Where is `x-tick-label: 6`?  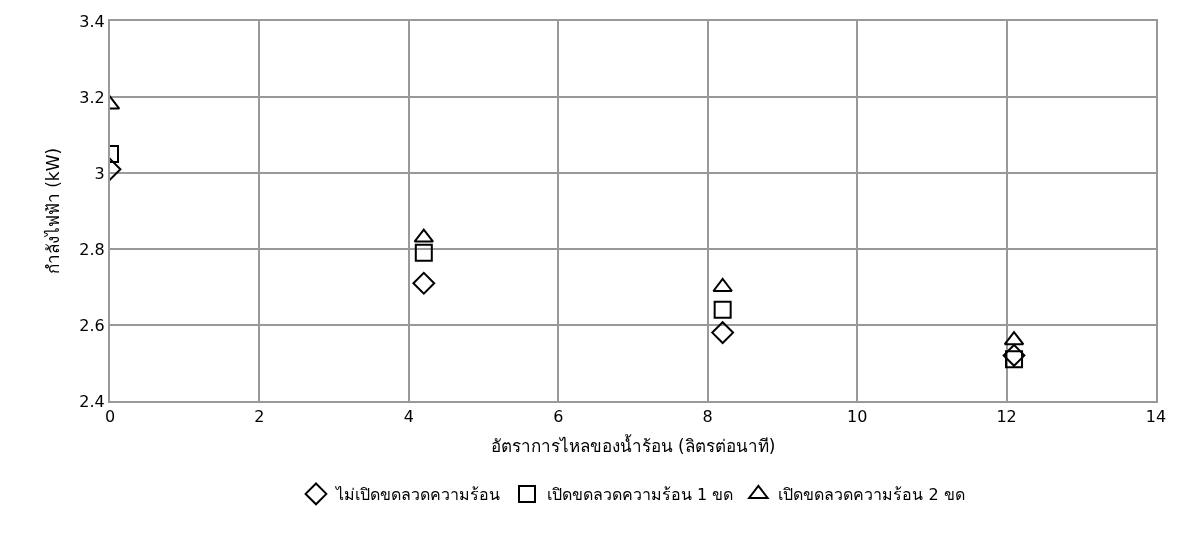
x-tick-label: 6 is located at coordinates (558, 417).